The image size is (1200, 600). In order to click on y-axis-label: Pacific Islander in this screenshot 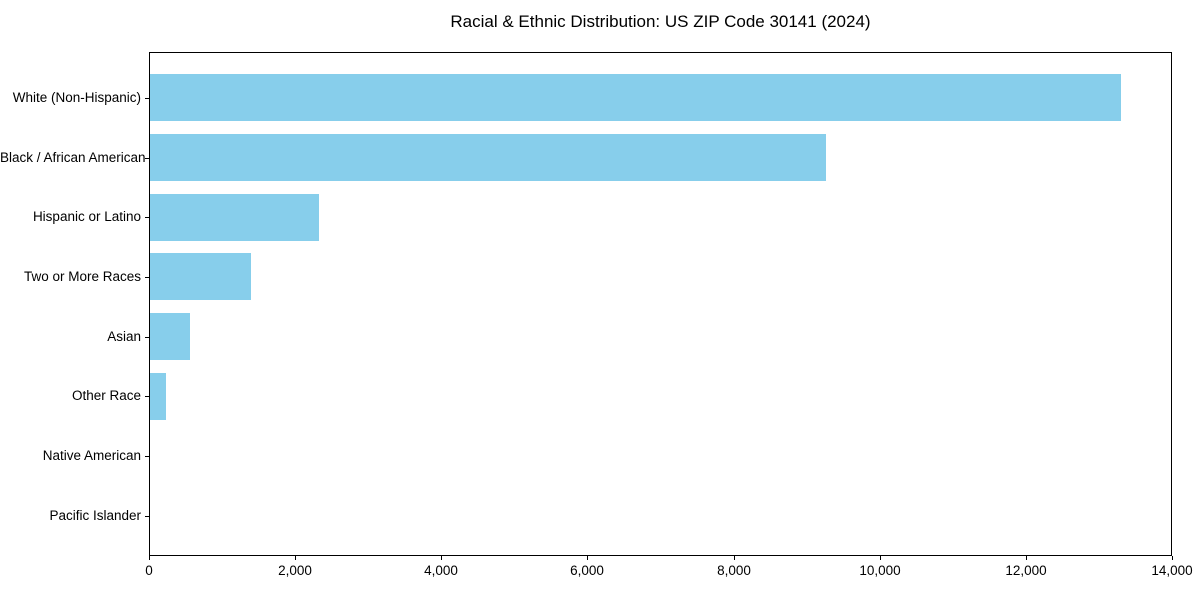, I will do `click(95, 515)`.